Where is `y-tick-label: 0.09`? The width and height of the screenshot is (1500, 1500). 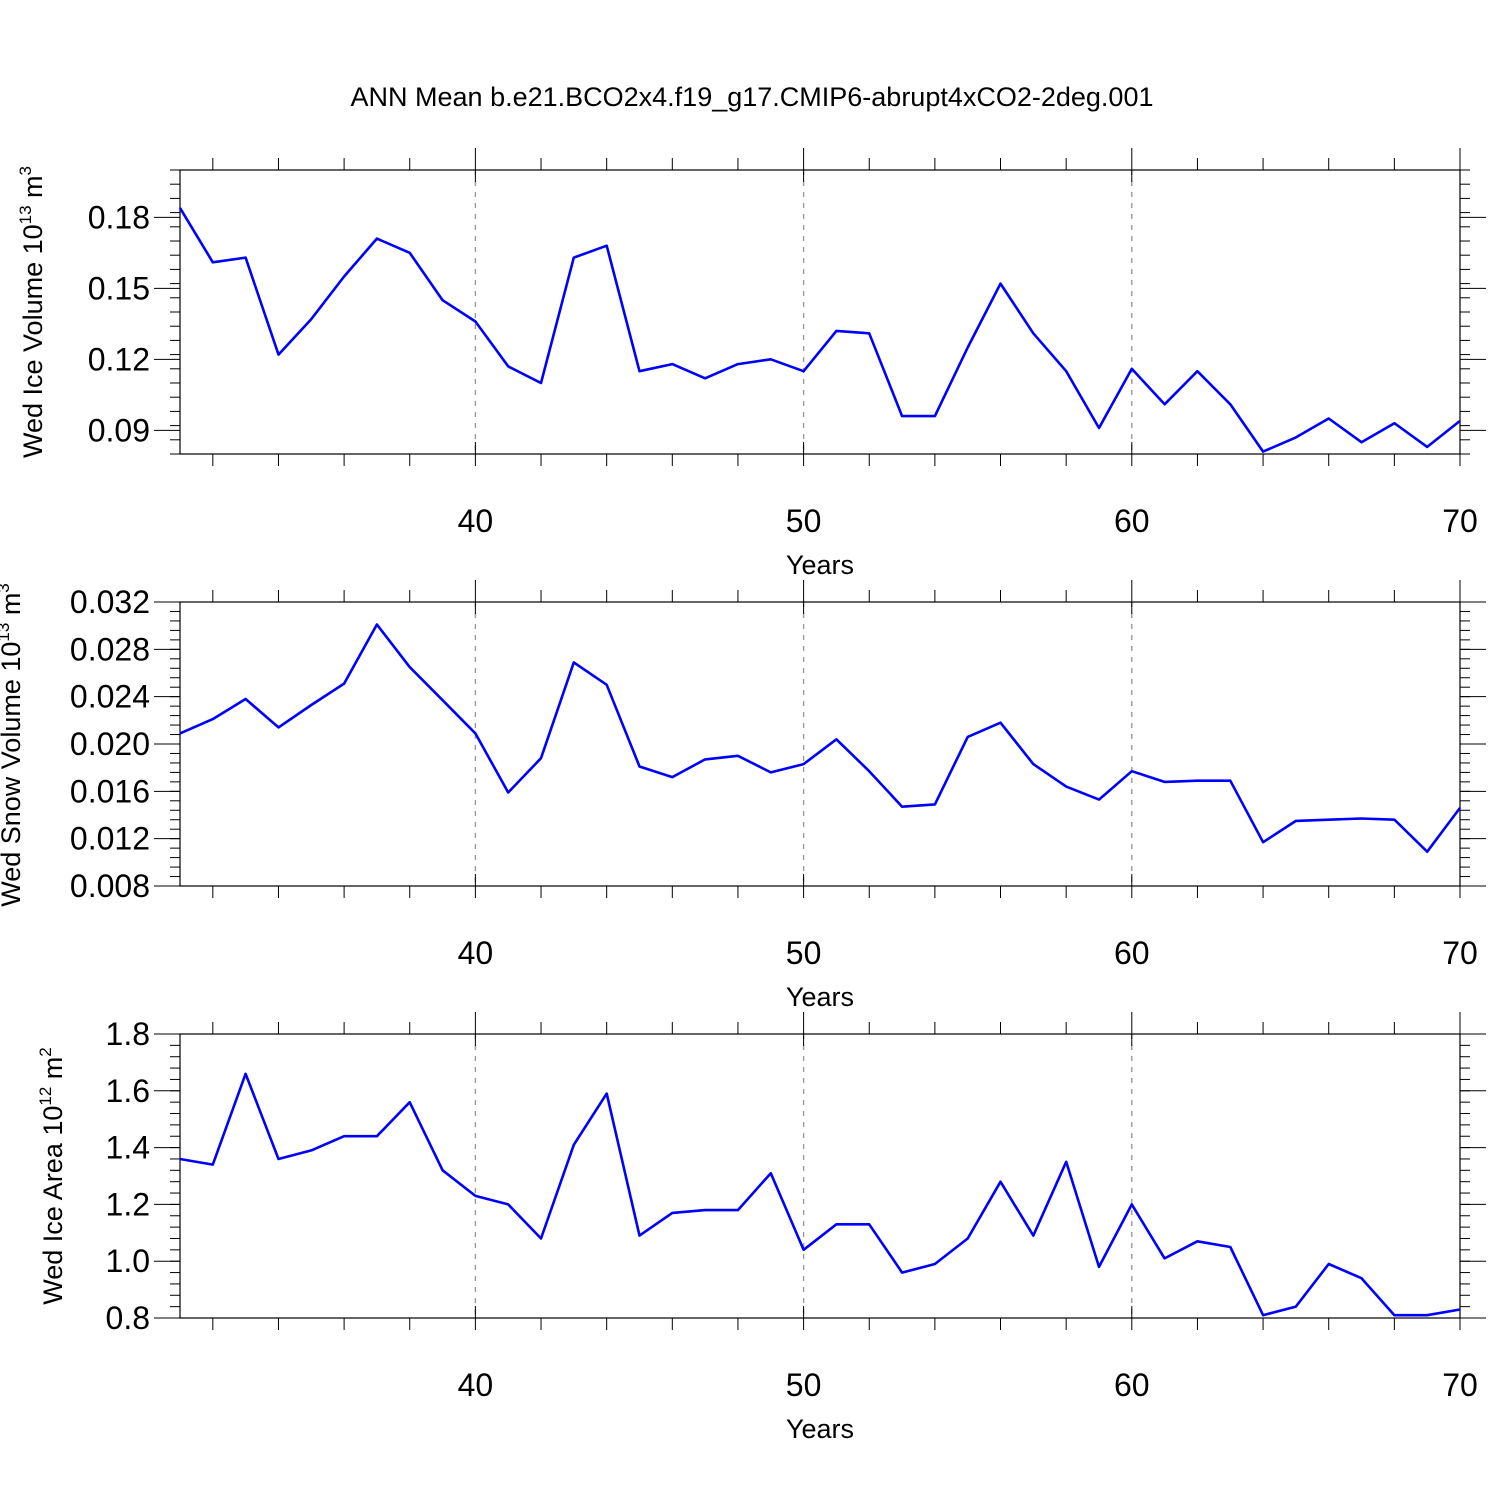 y-tick-label: 0.09 is located at coordinates (119, 430).